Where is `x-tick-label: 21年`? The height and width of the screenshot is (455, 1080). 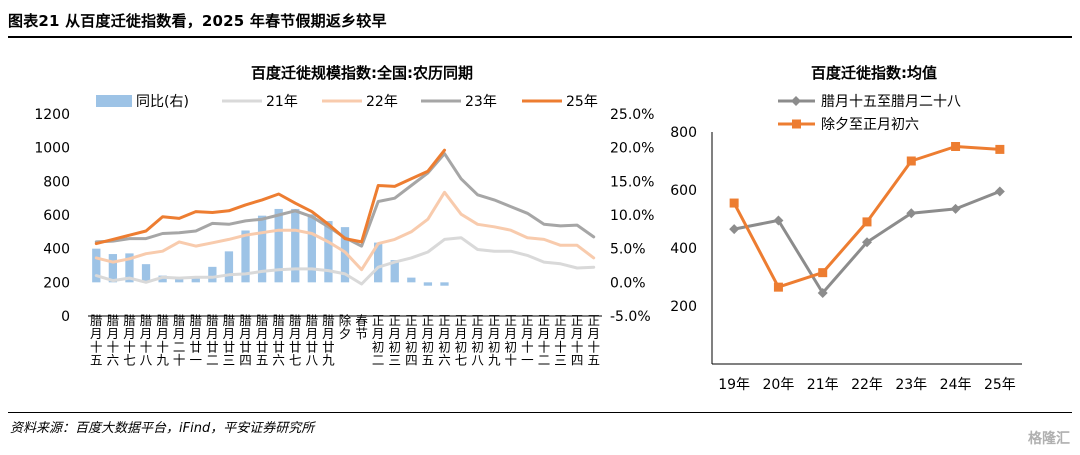 x-tick-label: 21年 is located at coordinates (823, 385).